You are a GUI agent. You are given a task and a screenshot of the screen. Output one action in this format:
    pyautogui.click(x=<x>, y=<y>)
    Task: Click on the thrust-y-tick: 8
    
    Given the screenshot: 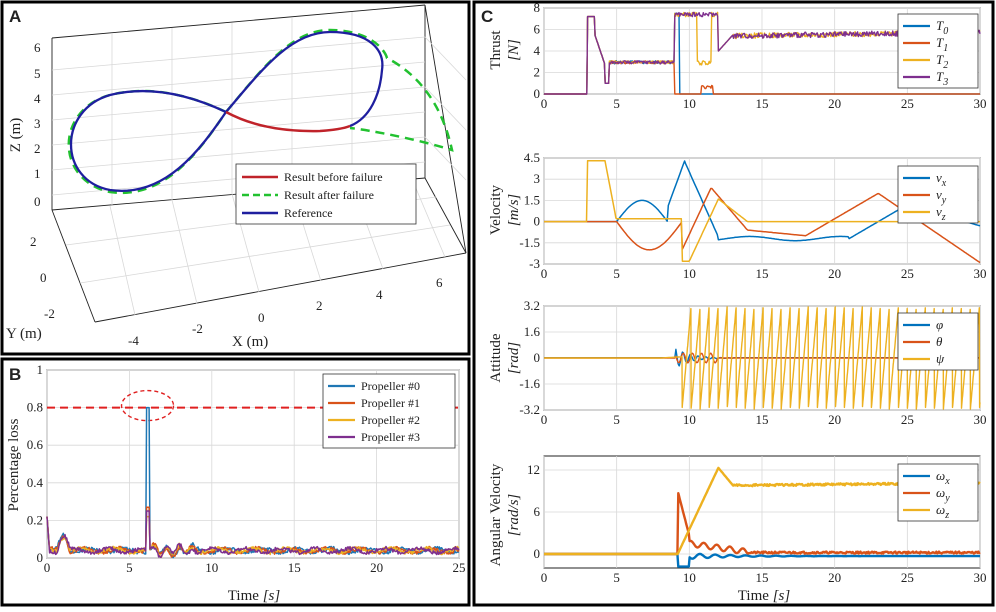 What is the action you would take?
    pyautogui.click(x=537, y=7)
    